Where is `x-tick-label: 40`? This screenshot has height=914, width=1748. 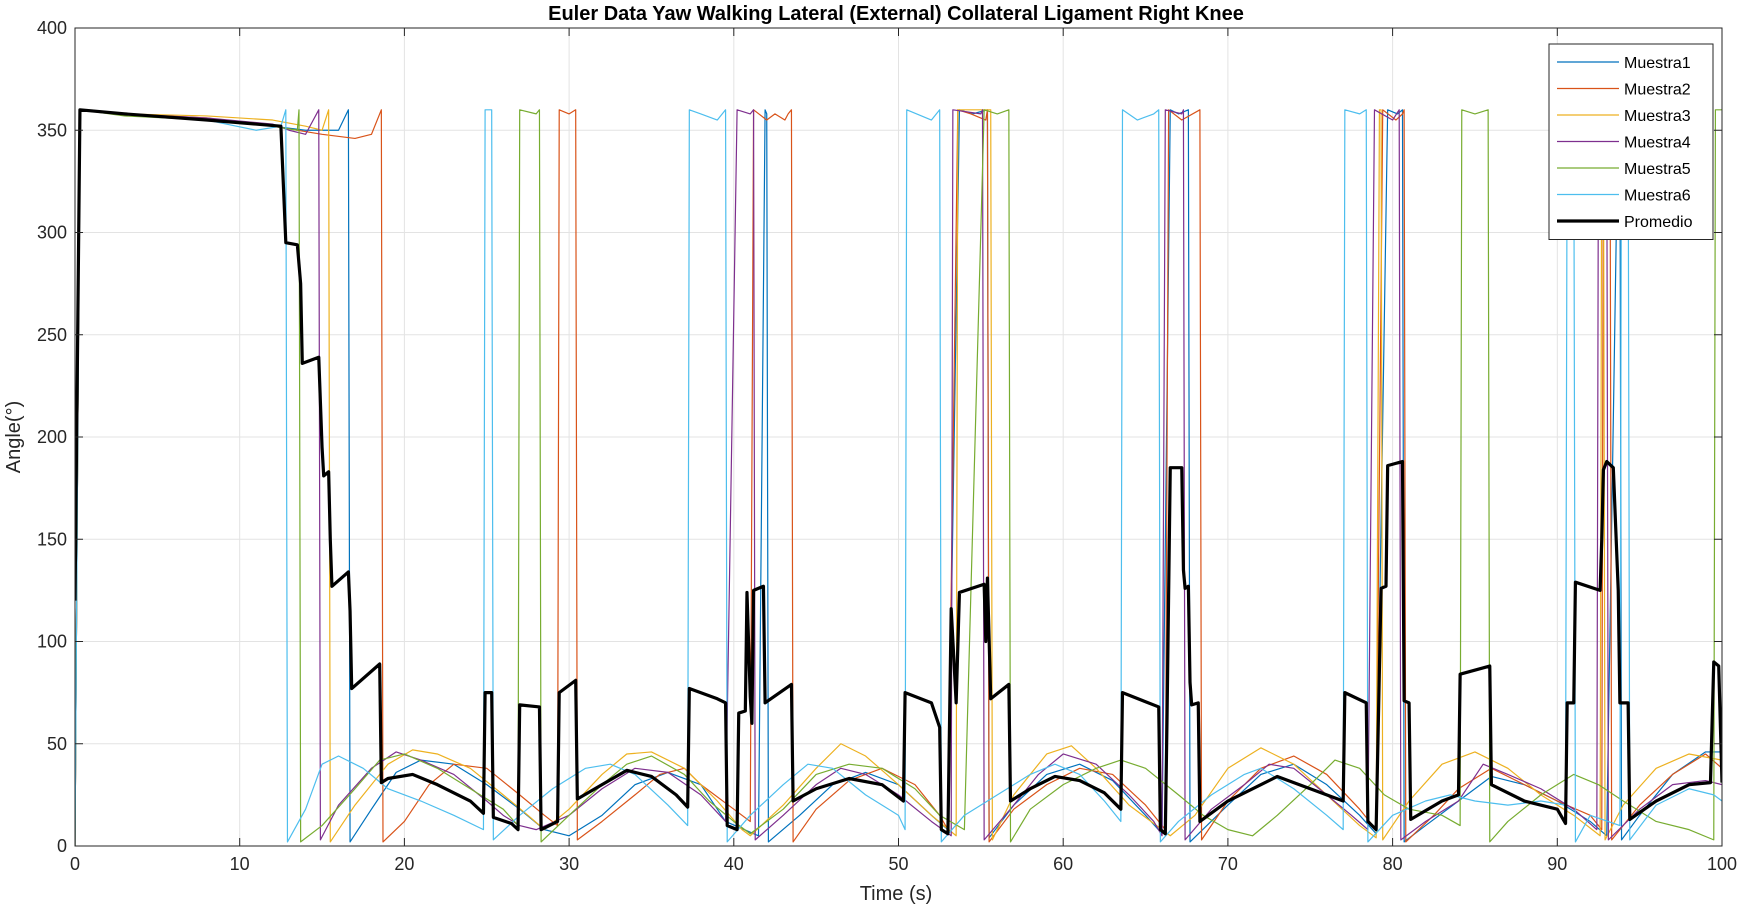
x-tick-label: 40 is located at coordinates (734, 864).